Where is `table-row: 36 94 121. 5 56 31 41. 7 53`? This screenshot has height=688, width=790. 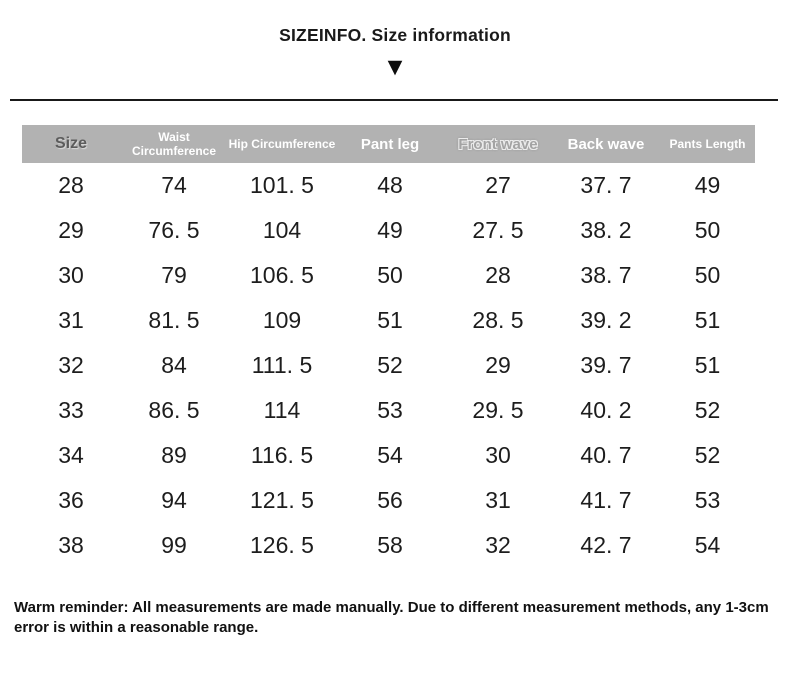 table-row: 36 94 121. 5 56 31 41. 7 53 is located at coordinates (388, 500).